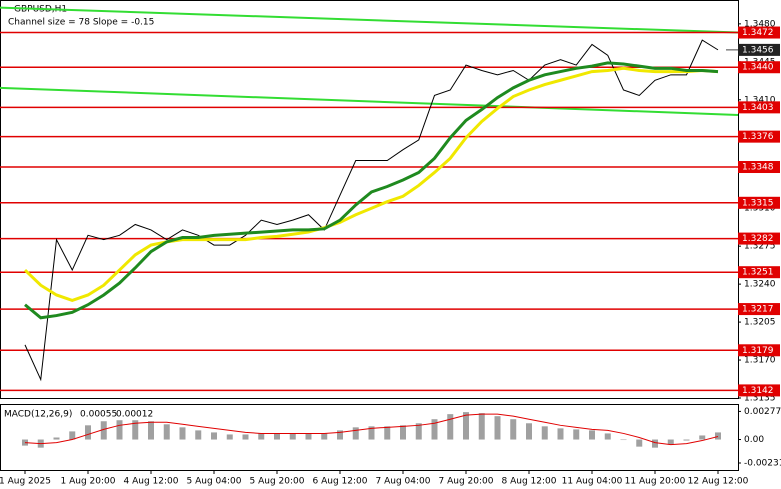 The image size is (781, 489). What do you see at coordinates (340, 482) in the screenshot?
I see `x-tick-label: 6 Aug 12:00` at bounding box center [340, 482].